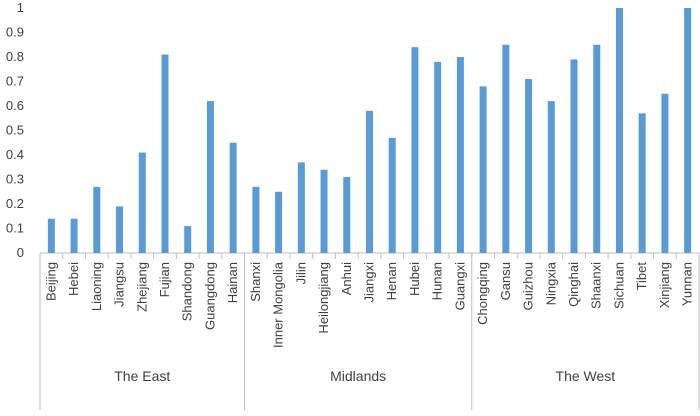 The image size is (700, 416). What do you see at coordinates (96, 286) in the screenshot?
I see `category-label: Liaoning` at bounding box center [96, 286].